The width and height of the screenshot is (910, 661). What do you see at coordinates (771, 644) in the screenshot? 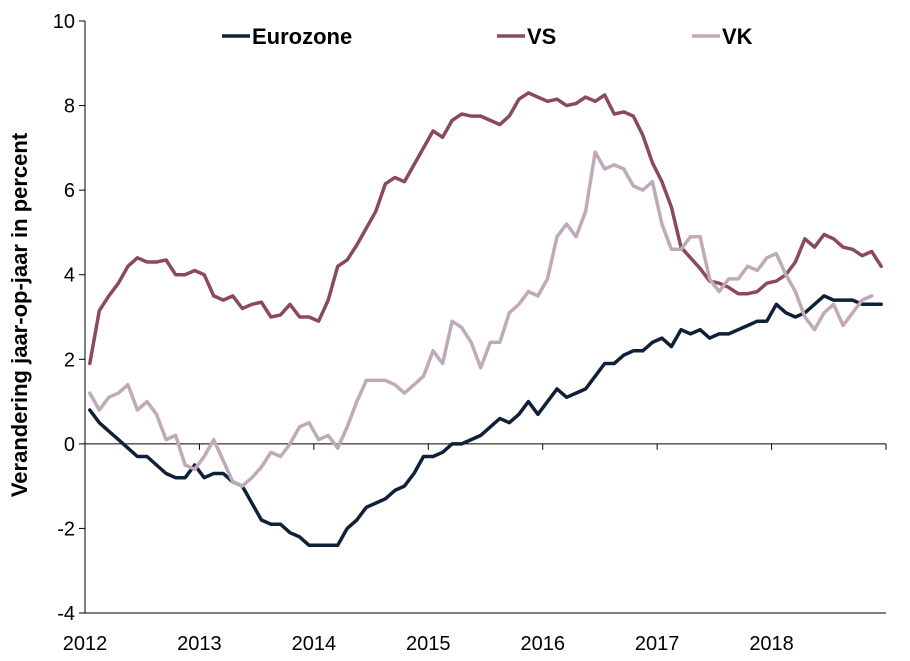
I see `x-tick-label: 2018` at bounding box center [771, 644].